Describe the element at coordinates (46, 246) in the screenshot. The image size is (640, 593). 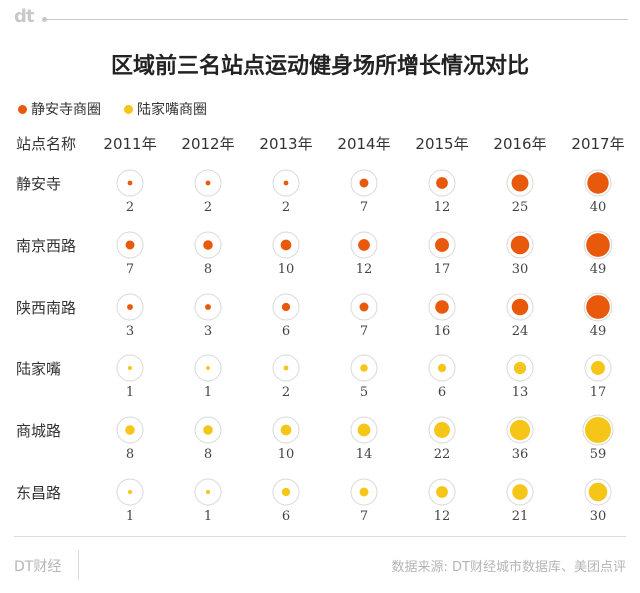
I see `site-label: 南京西路` at that location.